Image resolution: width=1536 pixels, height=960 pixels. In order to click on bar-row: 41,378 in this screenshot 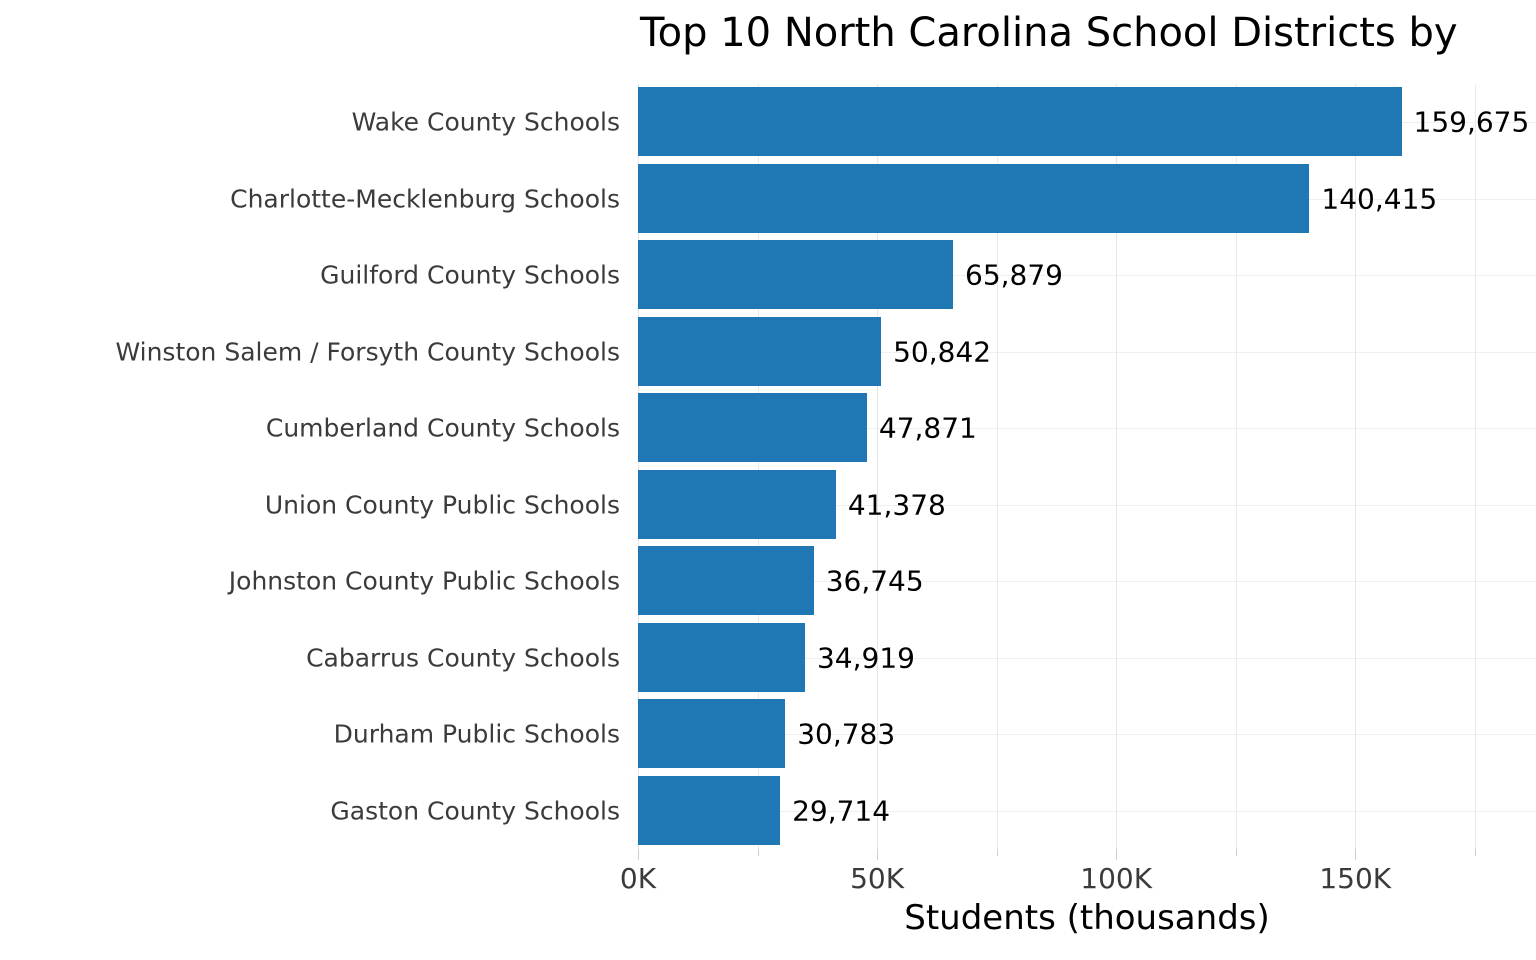, I will do `click(1087, 505)`.